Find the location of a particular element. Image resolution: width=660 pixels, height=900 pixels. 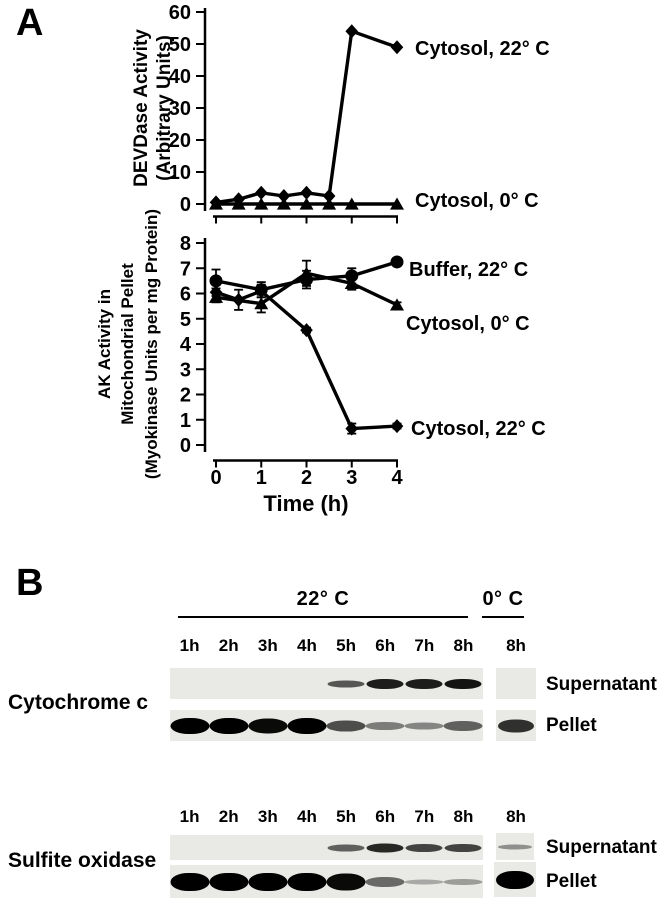

x-tick-label: 4 is located at coordinates (397, 478).